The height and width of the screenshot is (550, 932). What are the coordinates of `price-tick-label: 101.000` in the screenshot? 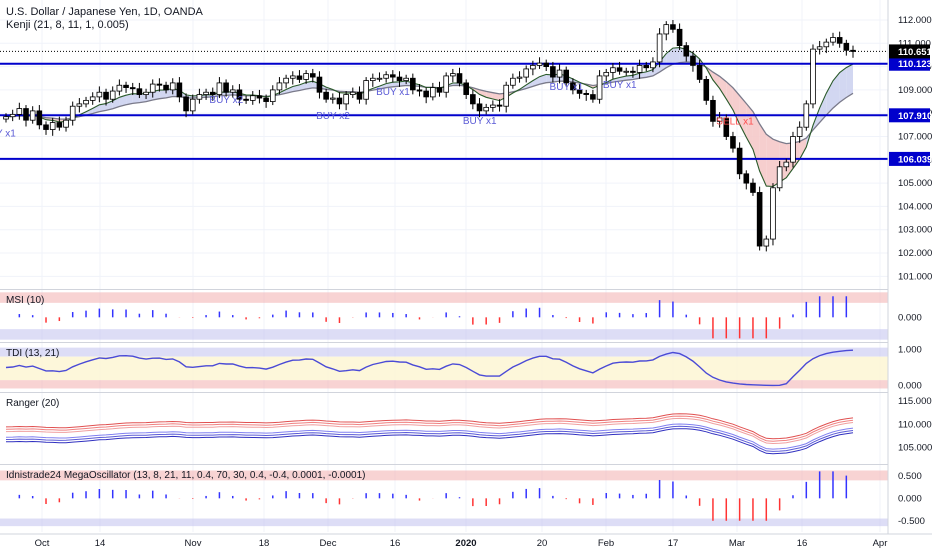 It's located at (915, 276).